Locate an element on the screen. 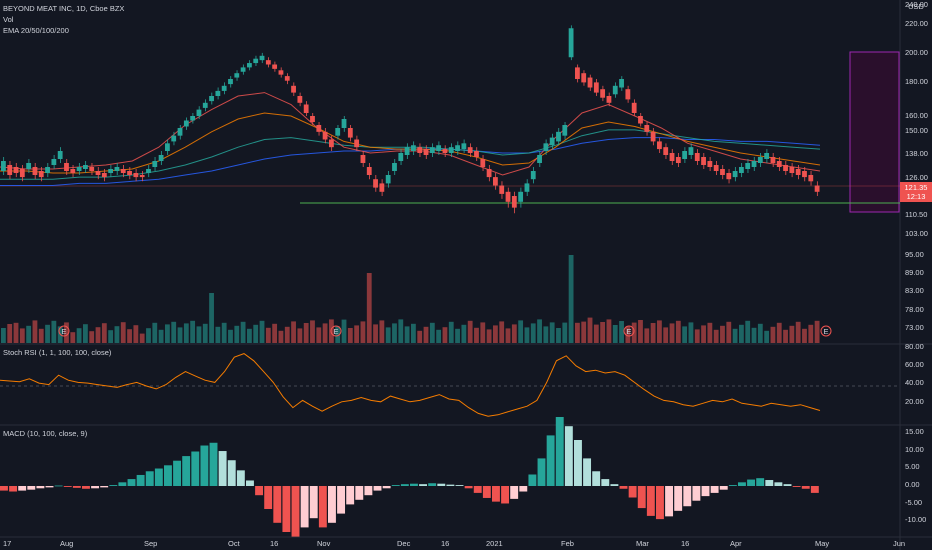 The height and width of the screenshot is (550, 932). time-axis-tick: Jun is located at coordinates (899, 543).